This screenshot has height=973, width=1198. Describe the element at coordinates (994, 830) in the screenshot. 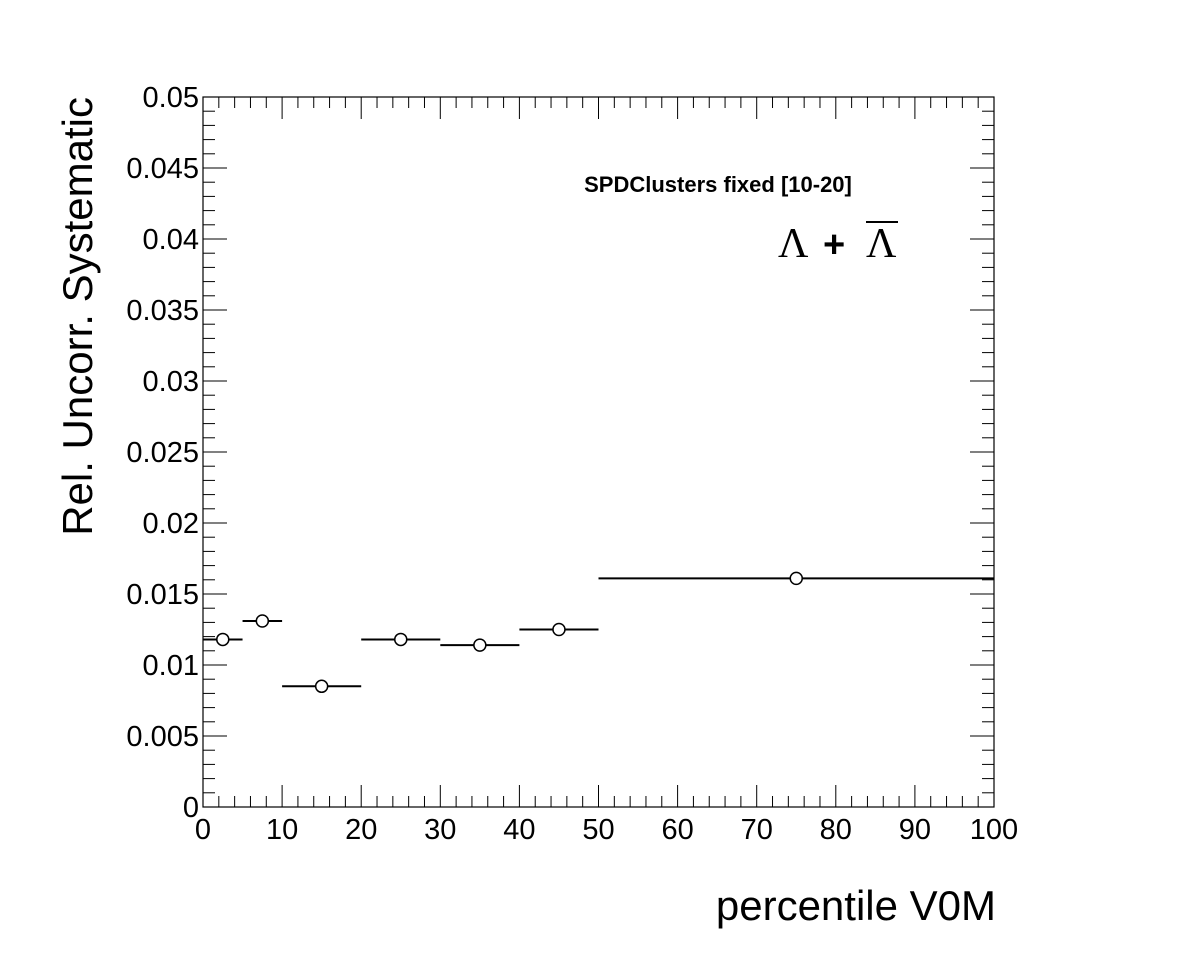

I see `x-tick-label: 100` at that location.